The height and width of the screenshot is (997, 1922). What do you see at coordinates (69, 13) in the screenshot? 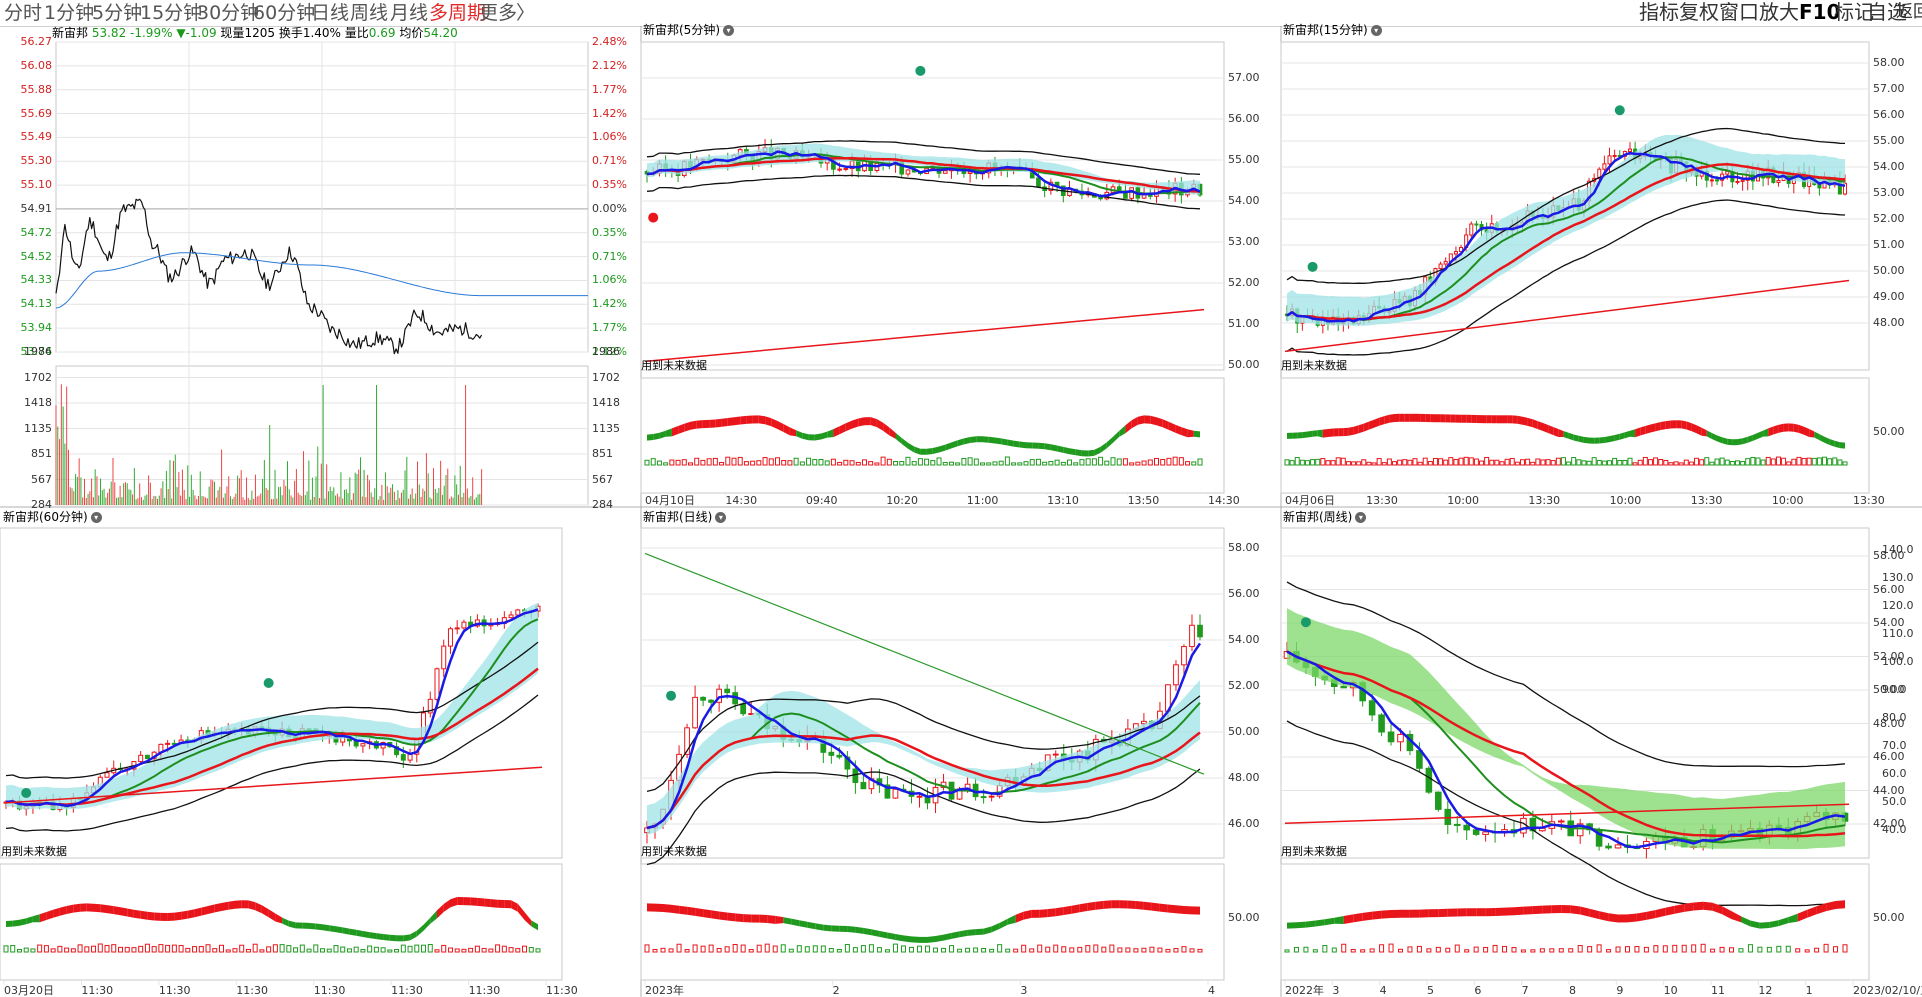
I see `tab-1min: 1分钟` at bounding box center [69, 13].